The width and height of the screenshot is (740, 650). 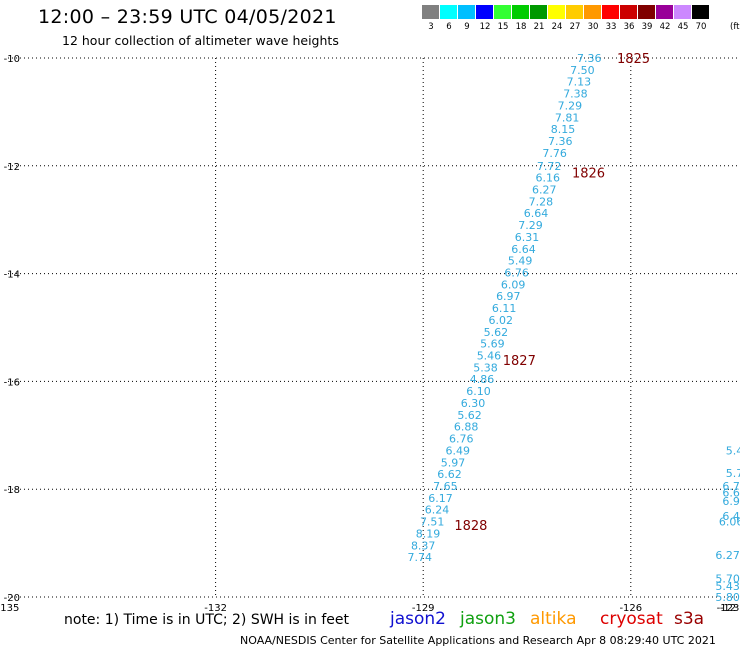 I want to click on legend-item: 27, so click(x=575, y=18).